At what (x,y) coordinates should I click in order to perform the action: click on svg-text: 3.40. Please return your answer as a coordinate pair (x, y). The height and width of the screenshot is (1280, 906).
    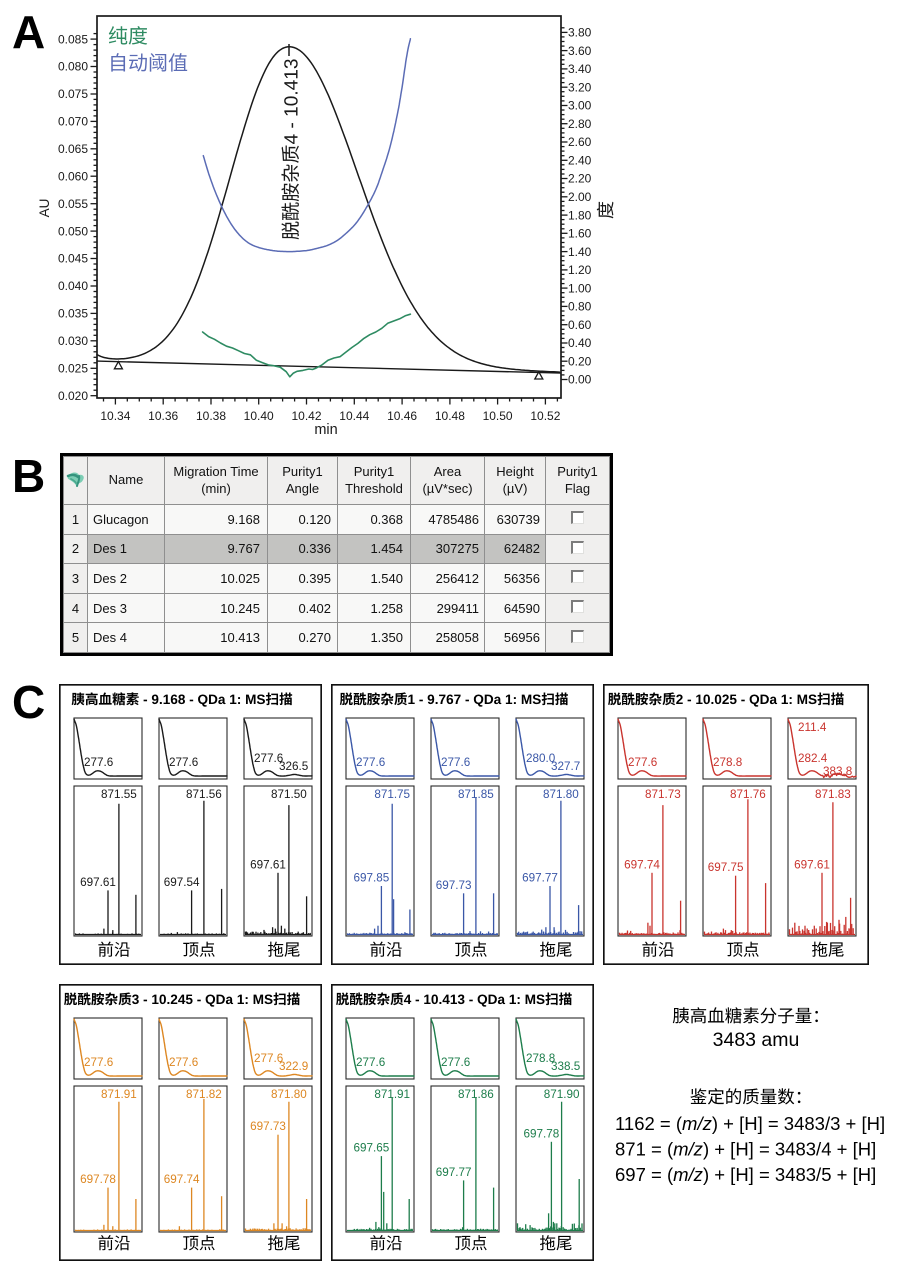
    Looking at the image, I should click on (580, 69).